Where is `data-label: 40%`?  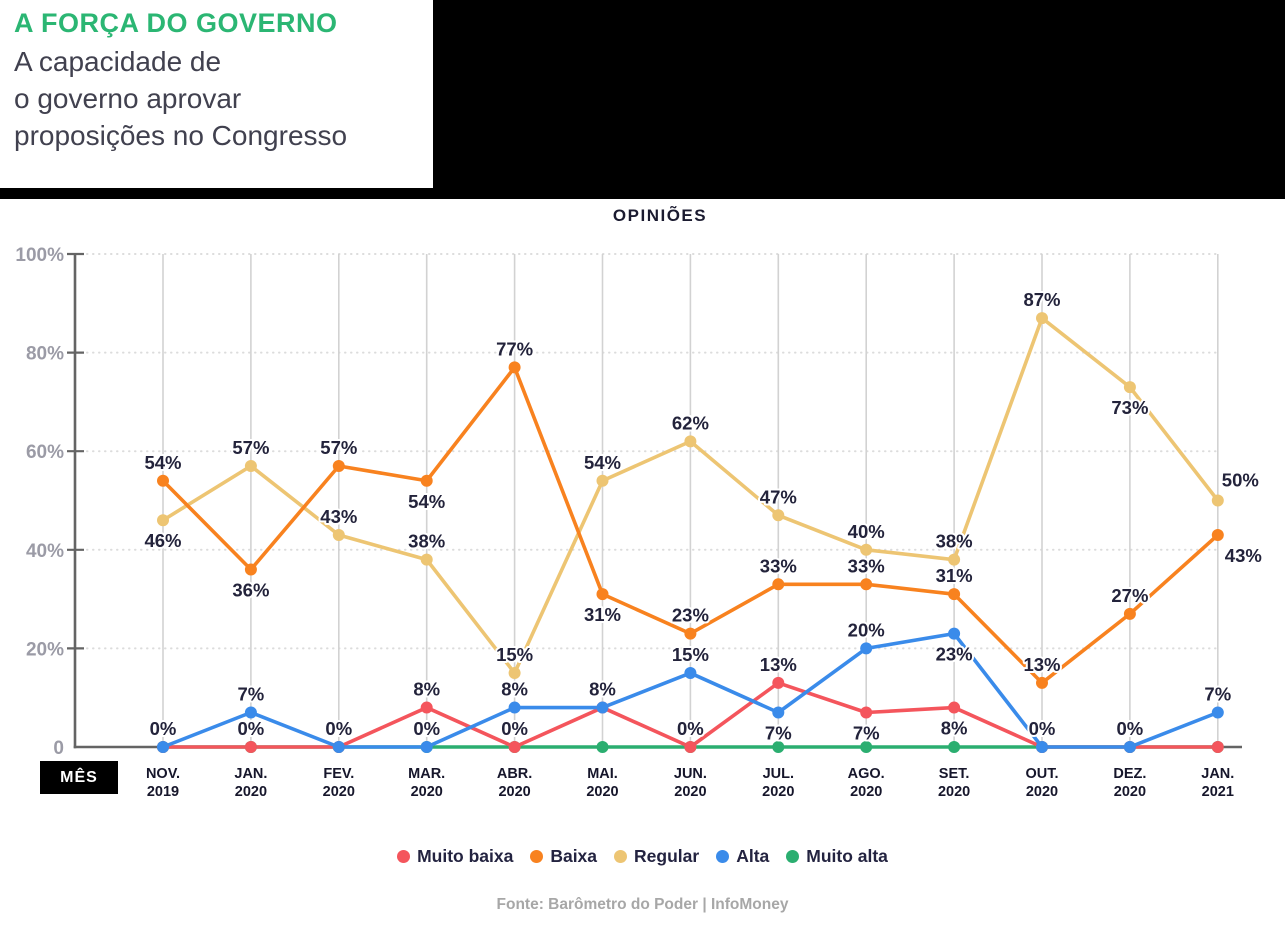
data-label: 40% is located at coordinates (866, 531).